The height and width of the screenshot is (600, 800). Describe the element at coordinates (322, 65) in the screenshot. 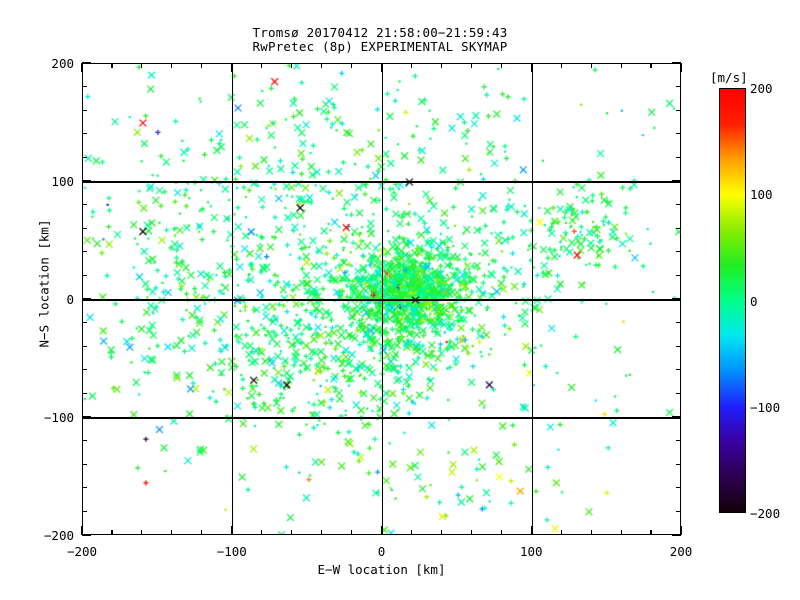

I see `x-tick-top--40` at that location.